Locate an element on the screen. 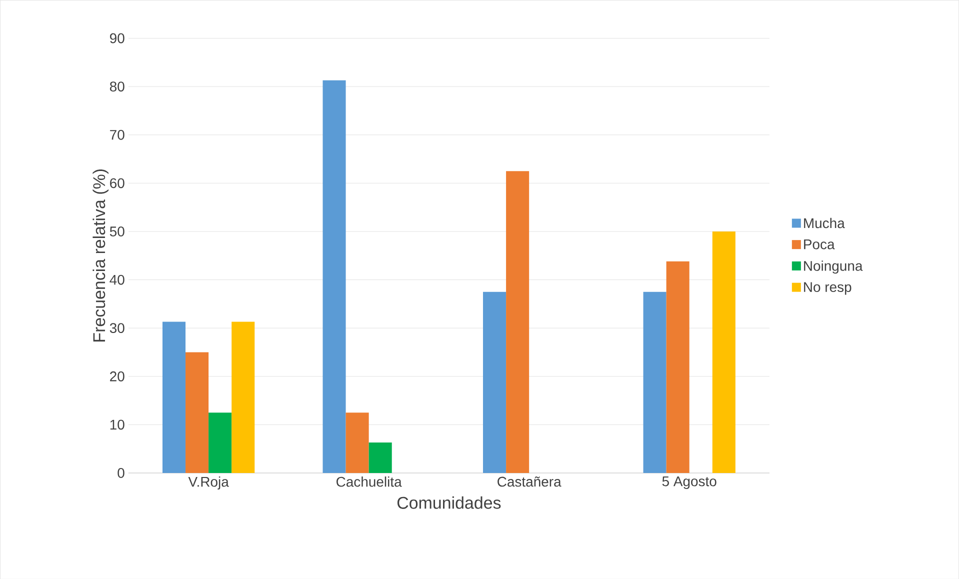 The width and height of the screenshot is (959, 579). x-tick-label: Castañera is located at coordinates (530, 481).